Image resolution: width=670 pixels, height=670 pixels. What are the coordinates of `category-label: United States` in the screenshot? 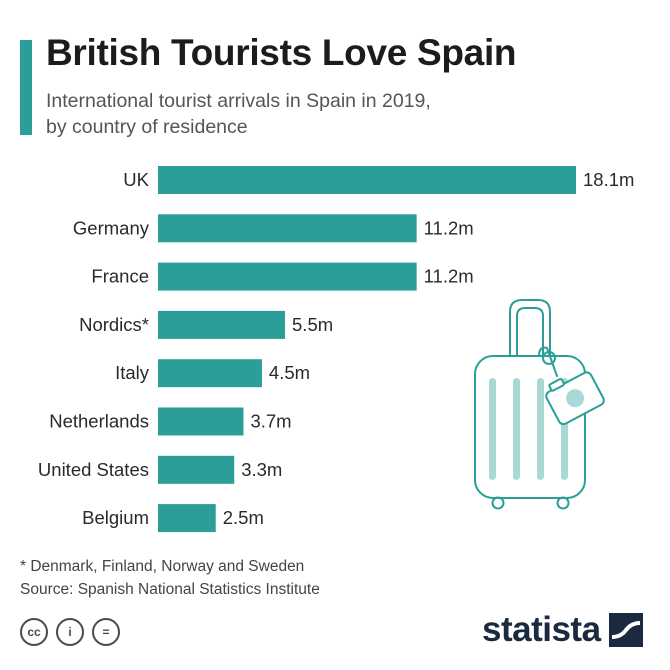 It's located at (93, 469).